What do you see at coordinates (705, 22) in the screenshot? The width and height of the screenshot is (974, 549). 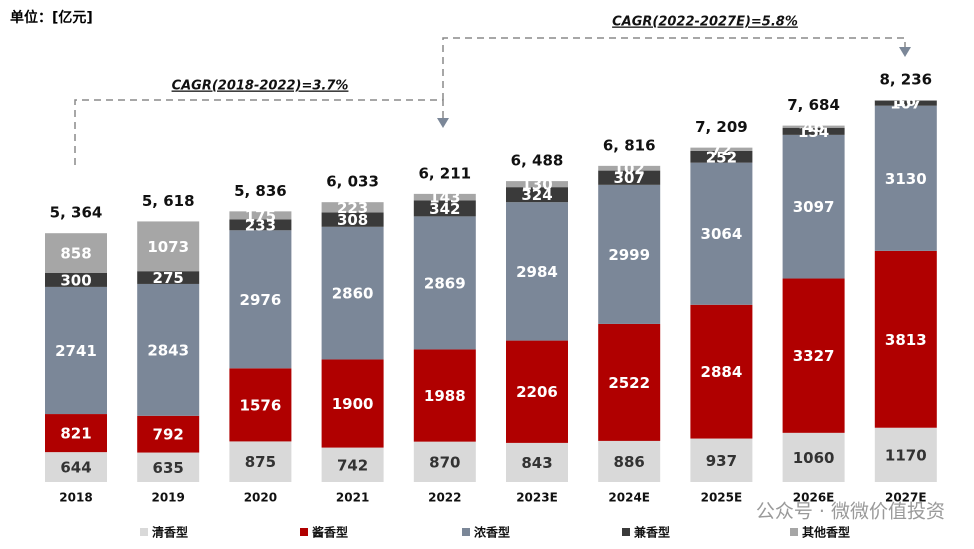 I see `annotation: CAGR(2022-2027E)=5.8%` at bounding box center [705, 22].